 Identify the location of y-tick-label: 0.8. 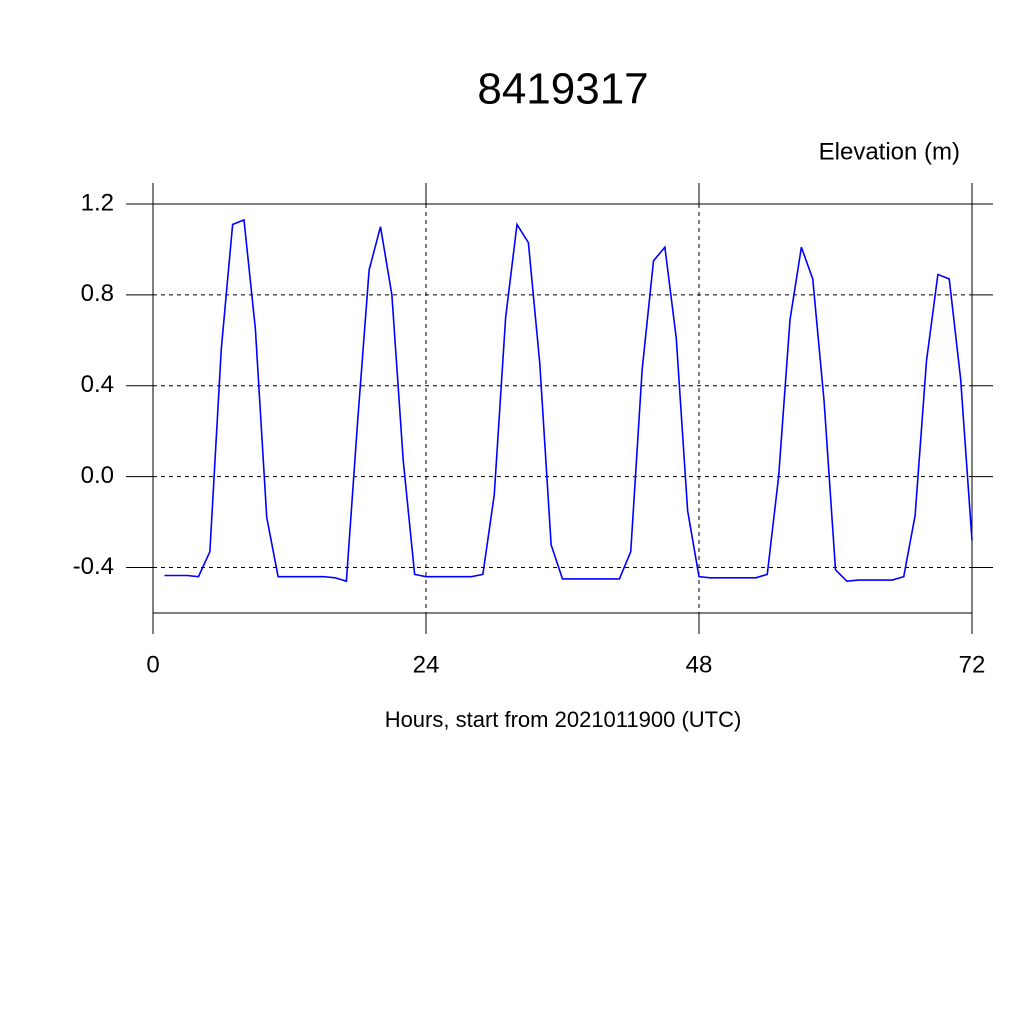
(97, 293).